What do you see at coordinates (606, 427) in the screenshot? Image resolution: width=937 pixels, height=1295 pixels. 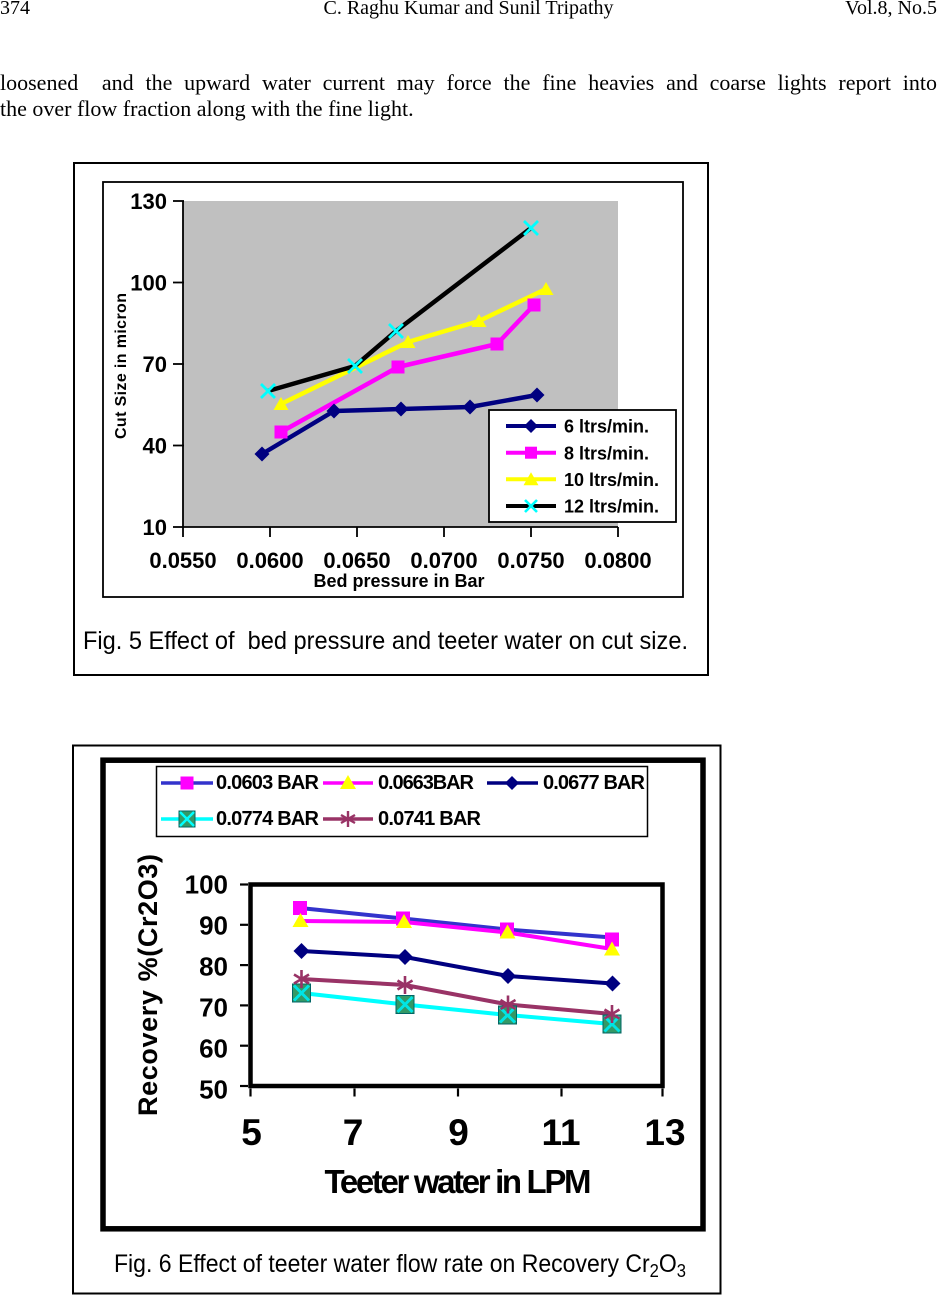 I see `svg-text: 6 ltrs/min.` at bounding box center [606, 427].